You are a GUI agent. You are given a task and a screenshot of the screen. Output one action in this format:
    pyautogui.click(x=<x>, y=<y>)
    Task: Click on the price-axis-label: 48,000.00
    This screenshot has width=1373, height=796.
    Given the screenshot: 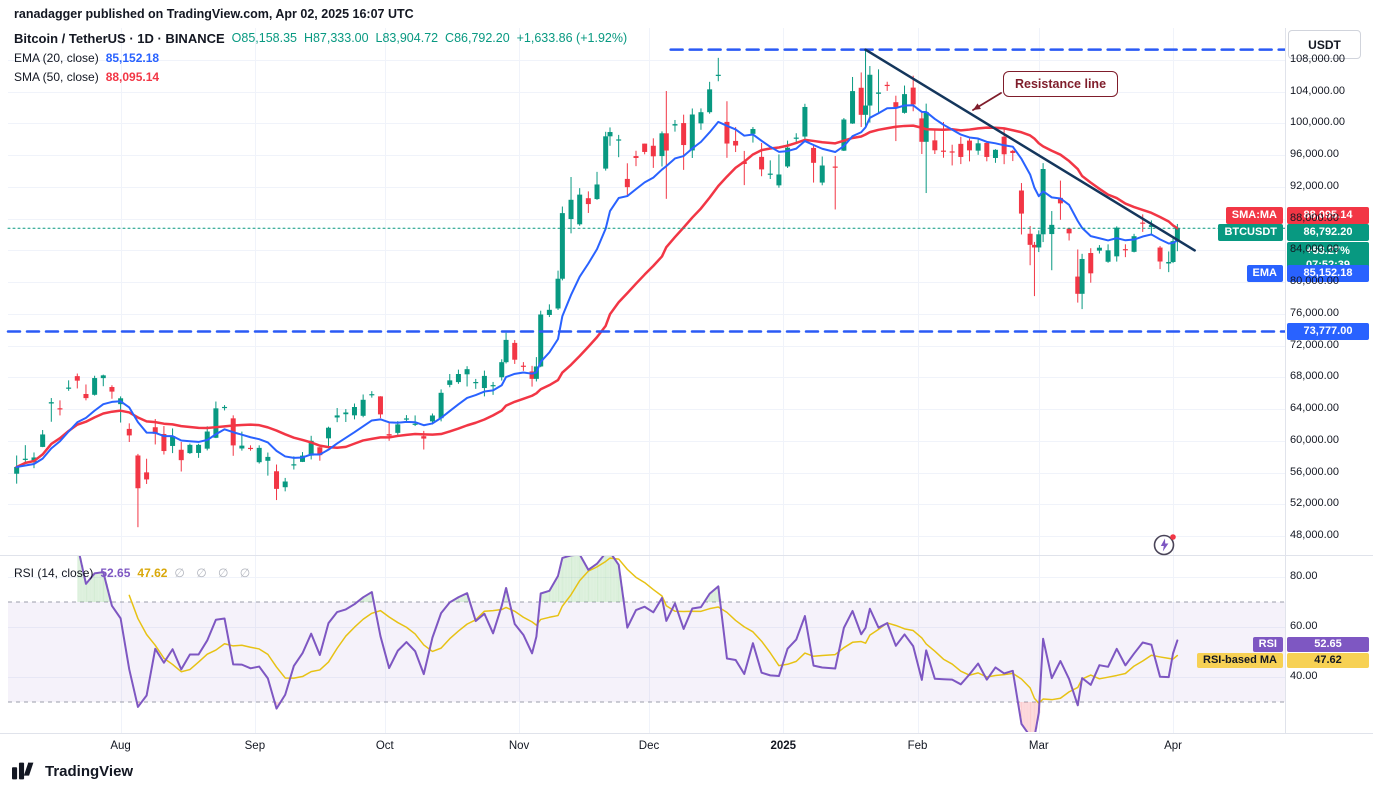 What is the action you would take?
    pyautogui.click(x=1314, y=535)
    